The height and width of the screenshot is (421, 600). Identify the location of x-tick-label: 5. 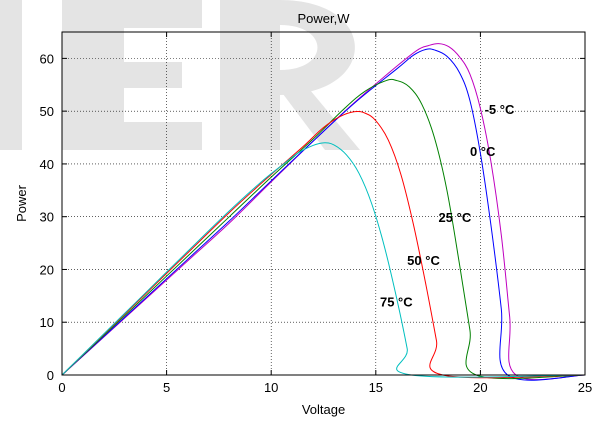
(166, 387).